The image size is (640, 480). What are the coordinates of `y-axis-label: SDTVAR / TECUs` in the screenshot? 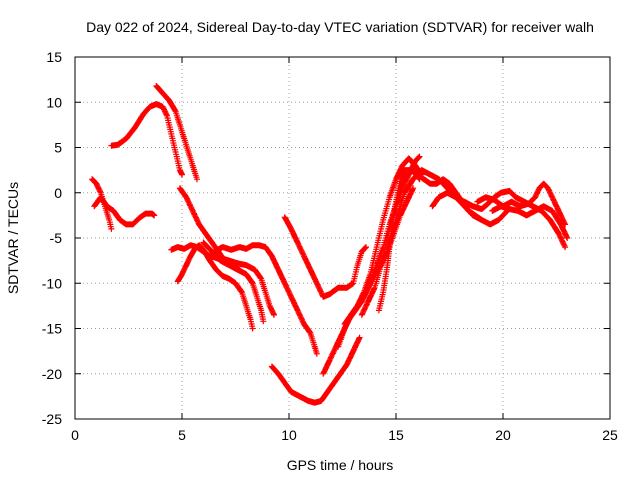 It's located at (13, 238).